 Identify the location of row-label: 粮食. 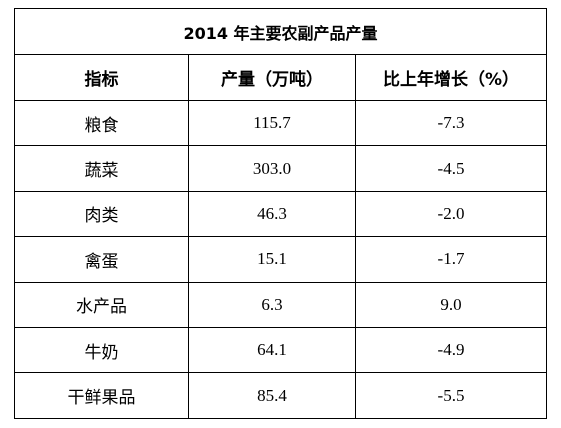
(101, 123).